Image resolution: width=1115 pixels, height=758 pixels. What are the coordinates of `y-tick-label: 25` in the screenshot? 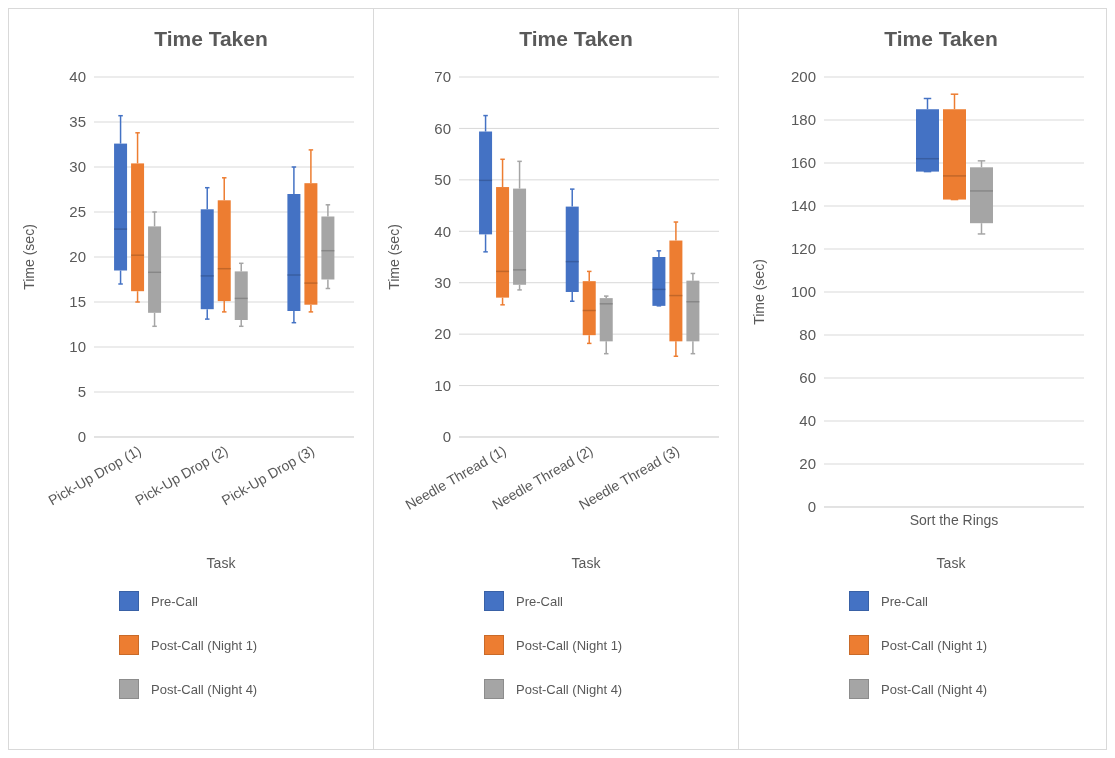 It's located at (77, 212).